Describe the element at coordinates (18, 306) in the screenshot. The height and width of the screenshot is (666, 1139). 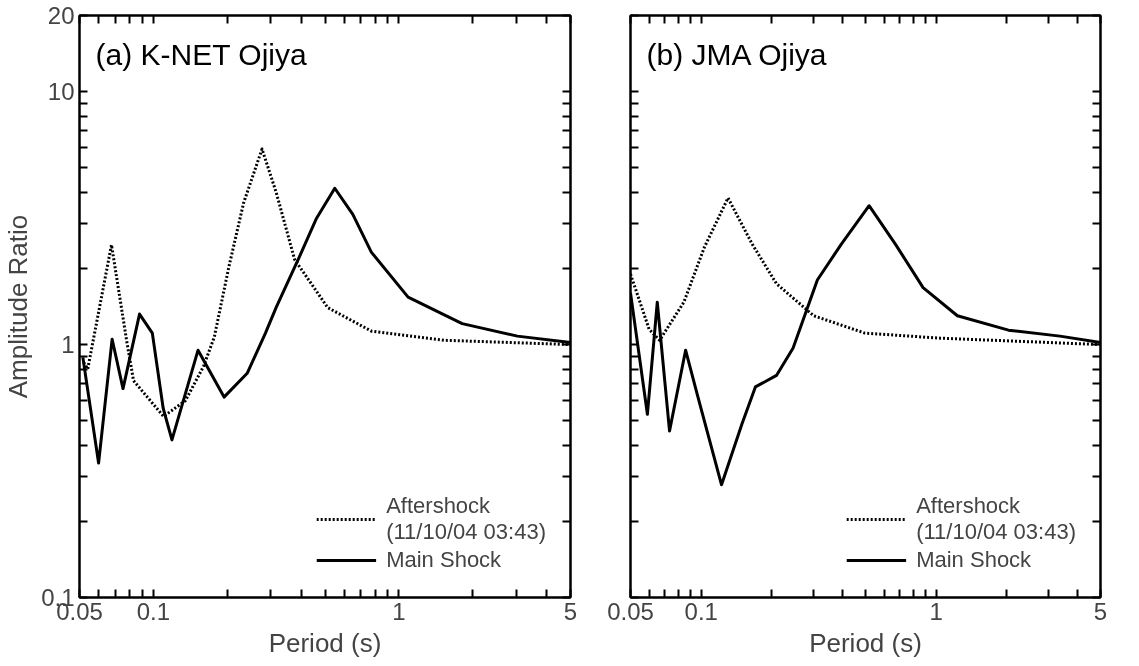
I see `y-axis-title: Amplitude Ratio` at that location.